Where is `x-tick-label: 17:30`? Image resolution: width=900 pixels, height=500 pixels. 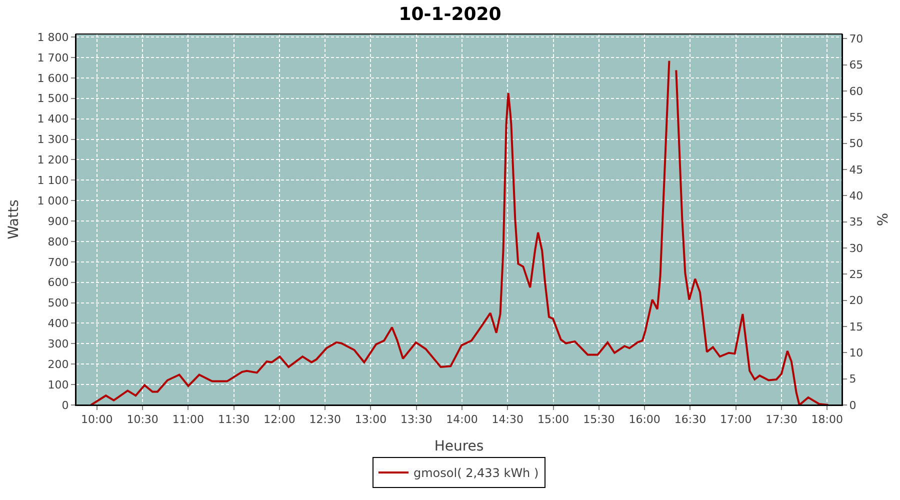
x-tick-label: 17:30 is located at coordinates (782, 419).